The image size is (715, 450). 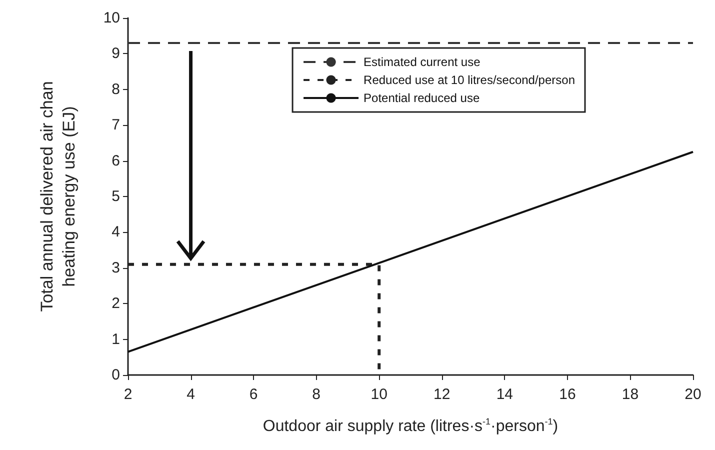 What do you see at coordinates (116, 339) in the screenshot?
I see `y-tick-label: 1` at bounding box center [116, 339].